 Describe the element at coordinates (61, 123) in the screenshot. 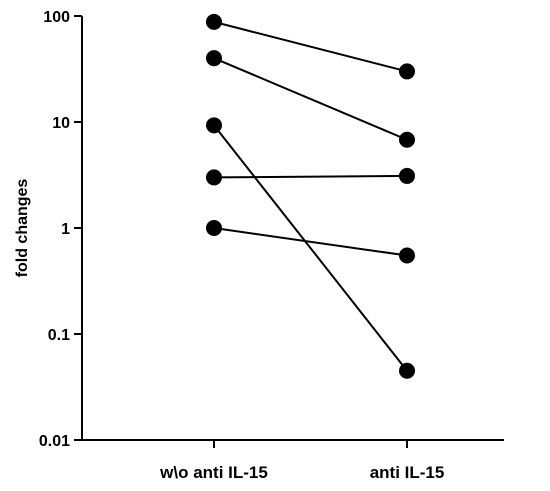

I see `y-tick-label: 10` at that location.